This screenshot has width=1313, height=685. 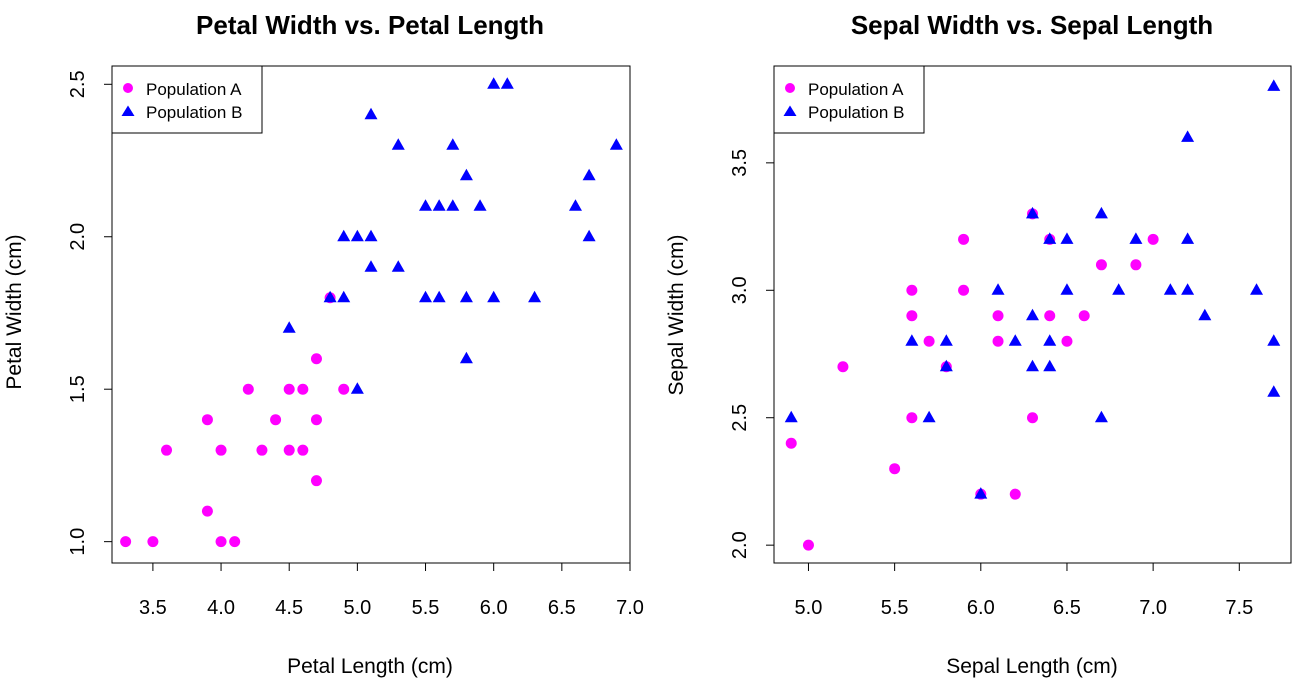 I want to click on legend-marker-population-b, so click(x=790, y=110).